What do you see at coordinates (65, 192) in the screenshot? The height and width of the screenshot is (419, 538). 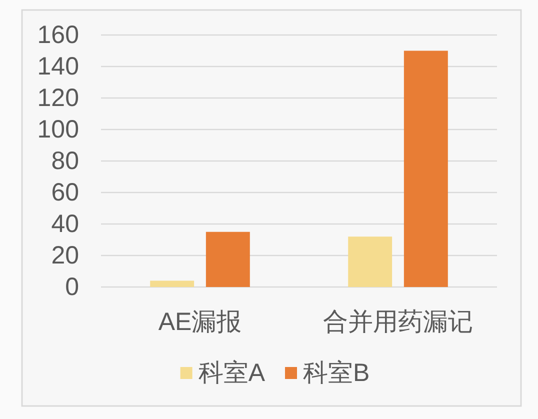 I see `y-tick-label: 60` at bounding box center [65, 192].